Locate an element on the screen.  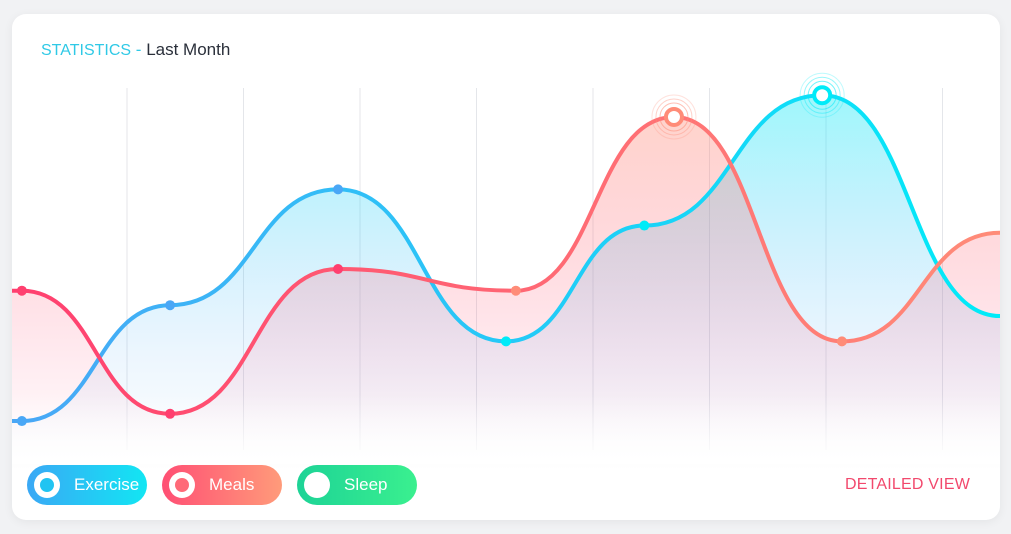
legend: Exercise Meals Sleep is located at coordinates (222, 485).